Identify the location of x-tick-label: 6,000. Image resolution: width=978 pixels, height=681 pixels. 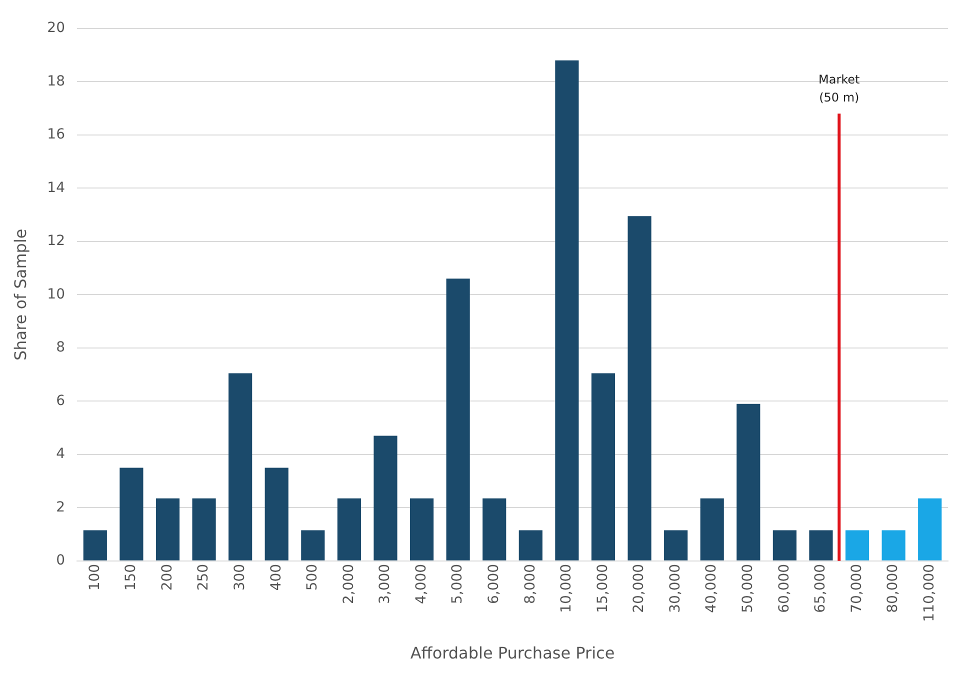
(494, 584).